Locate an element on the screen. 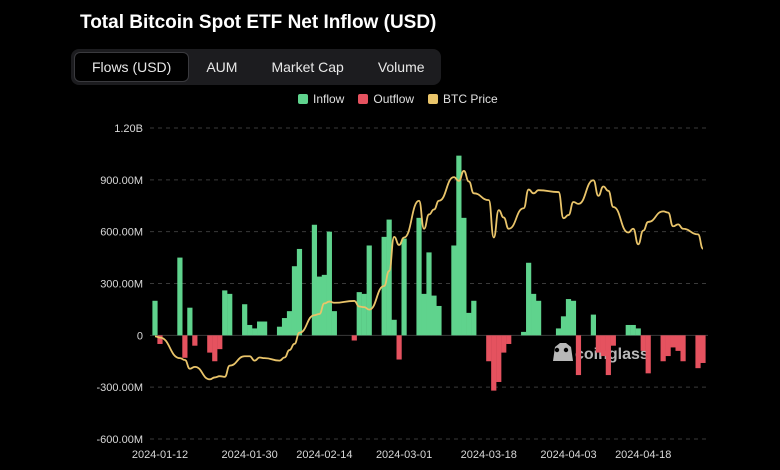 The height and width of the screenshot is (470, 780). legend-item-btc-price: BTC Price is located at coordinates (463, 99).